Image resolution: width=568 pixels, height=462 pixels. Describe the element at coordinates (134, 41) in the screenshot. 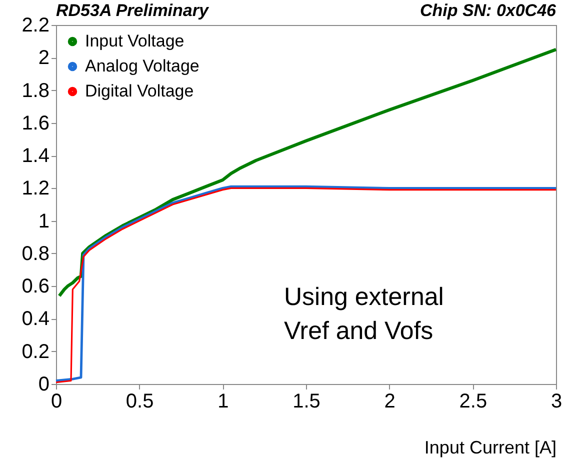

I see `legend-label: Input Voltage` at that location.